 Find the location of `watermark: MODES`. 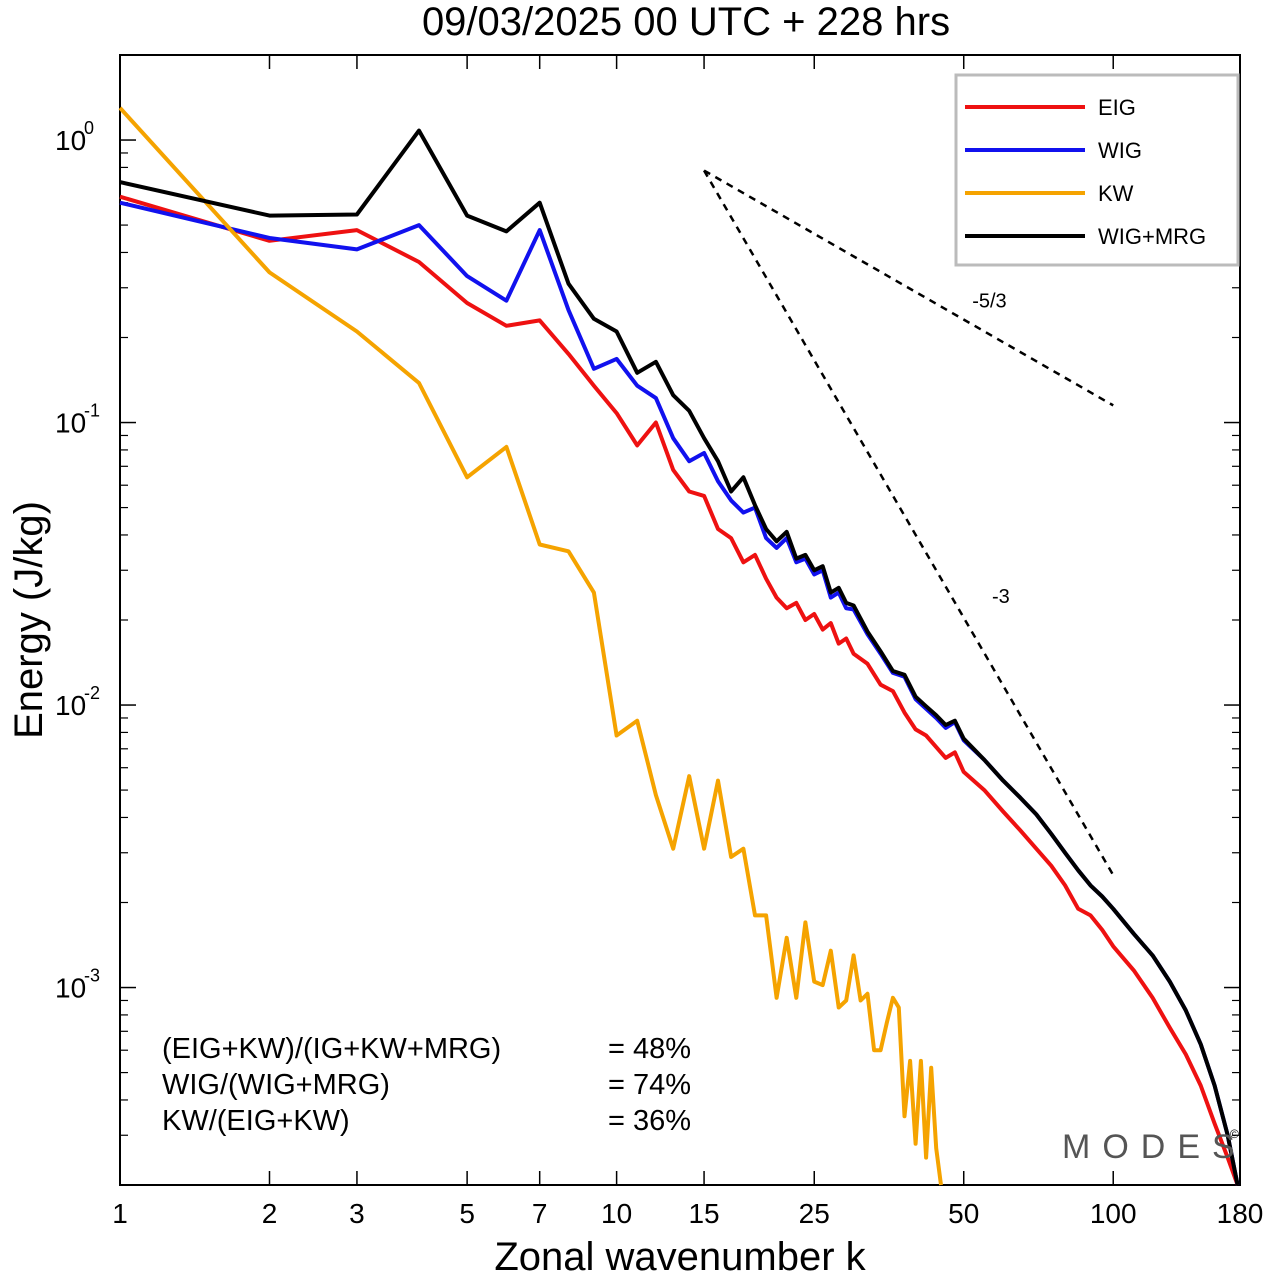

watermark: MODES is located at coordinates (1154, 1147).